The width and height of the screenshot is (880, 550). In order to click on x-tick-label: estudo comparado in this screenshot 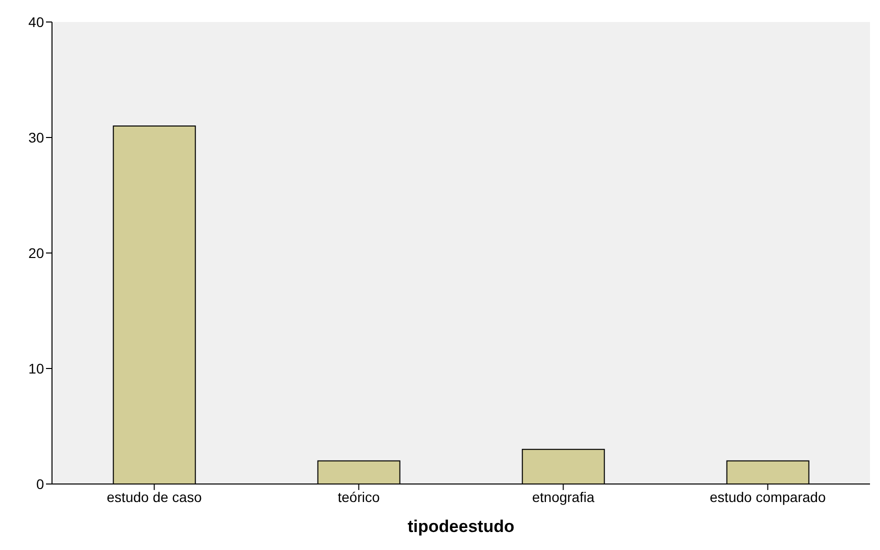, I will do `click(768, 496)`.